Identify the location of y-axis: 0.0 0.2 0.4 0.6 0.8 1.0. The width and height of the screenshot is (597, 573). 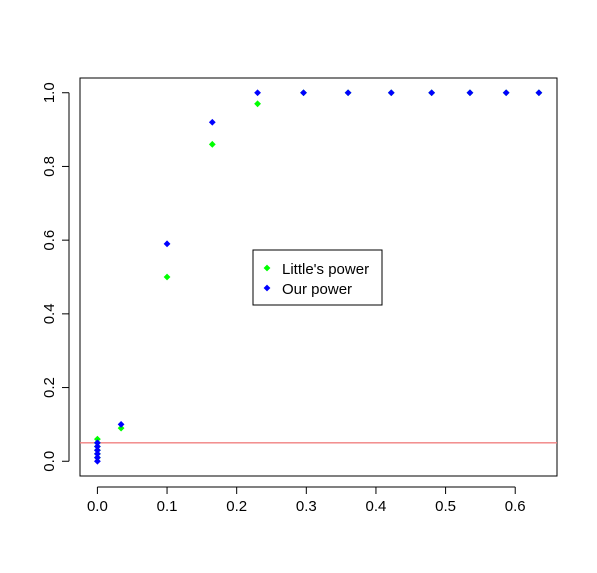
(55, 277).